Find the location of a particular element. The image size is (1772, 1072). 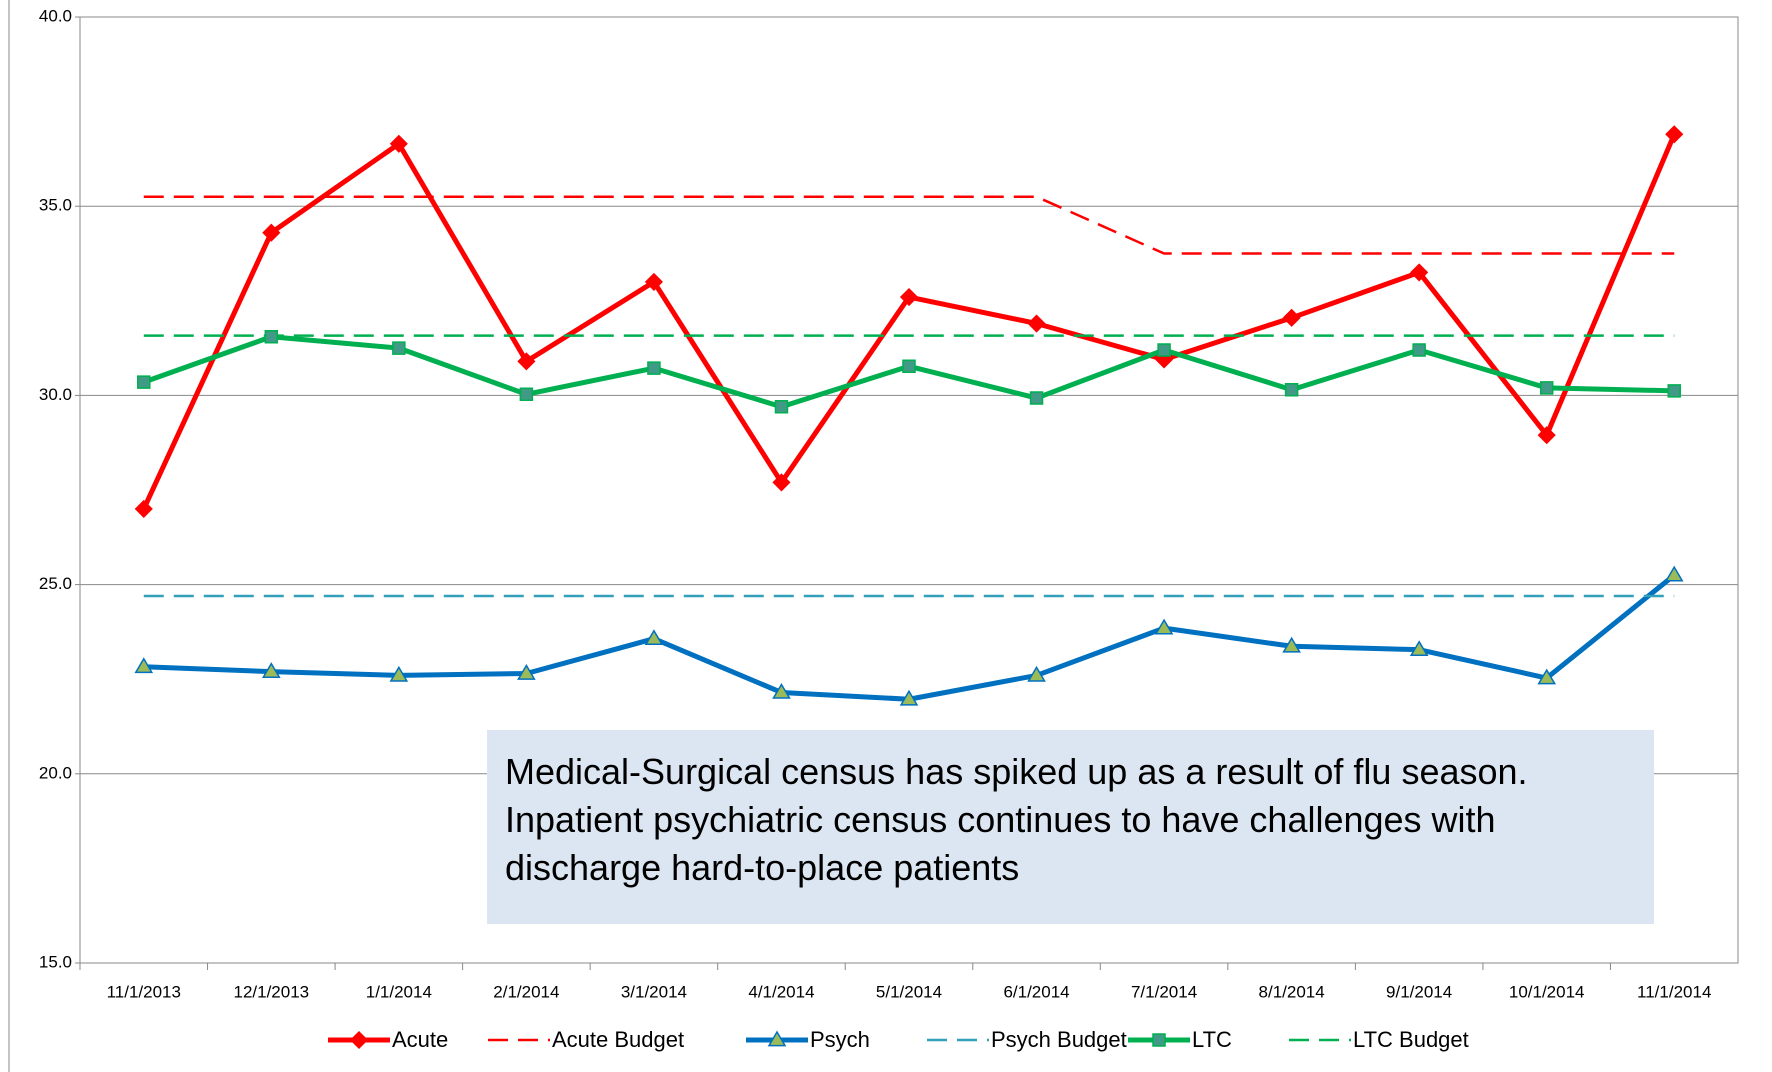

x-tick-label: 1/1/2014 is located at coordinates (399, 991).